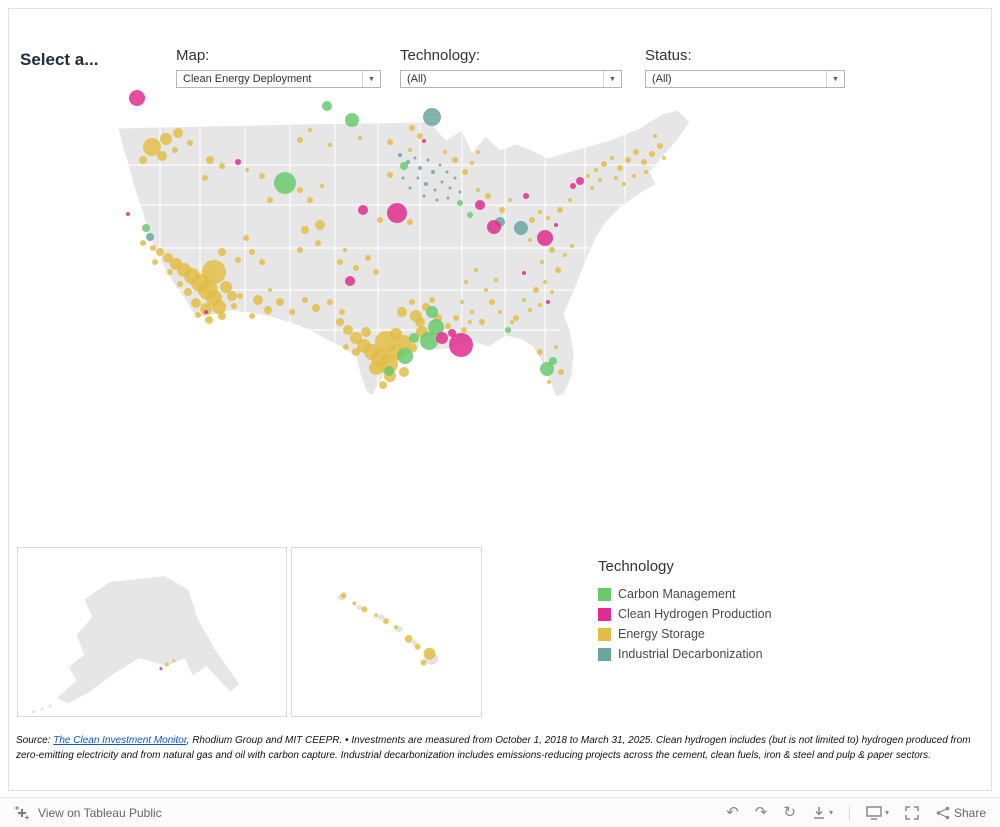 The image size is (1000, 827). I want to click on legend-item: Industrial Decarbonization, so click(685, 654).